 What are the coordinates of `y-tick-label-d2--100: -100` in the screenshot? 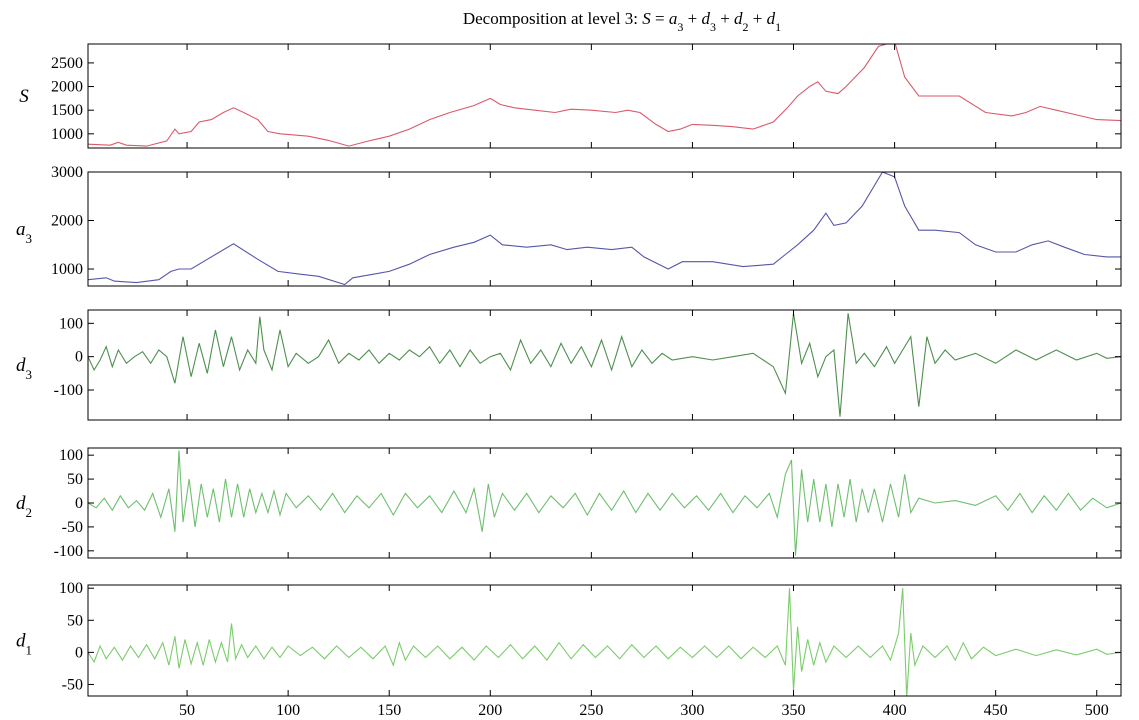 It's located at (68, 551).